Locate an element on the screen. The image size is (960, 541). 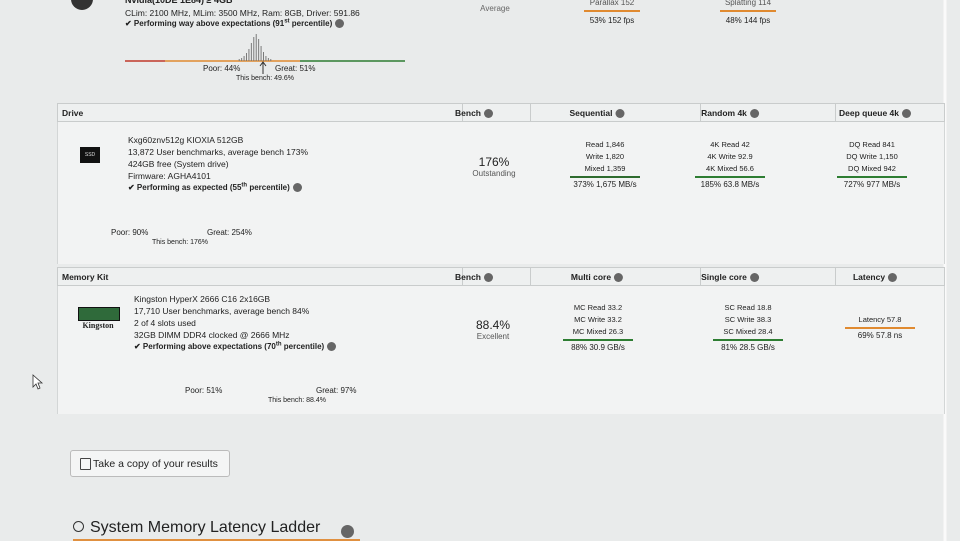
column-line: 4K Read 42 is located at coordinates (730, 144).